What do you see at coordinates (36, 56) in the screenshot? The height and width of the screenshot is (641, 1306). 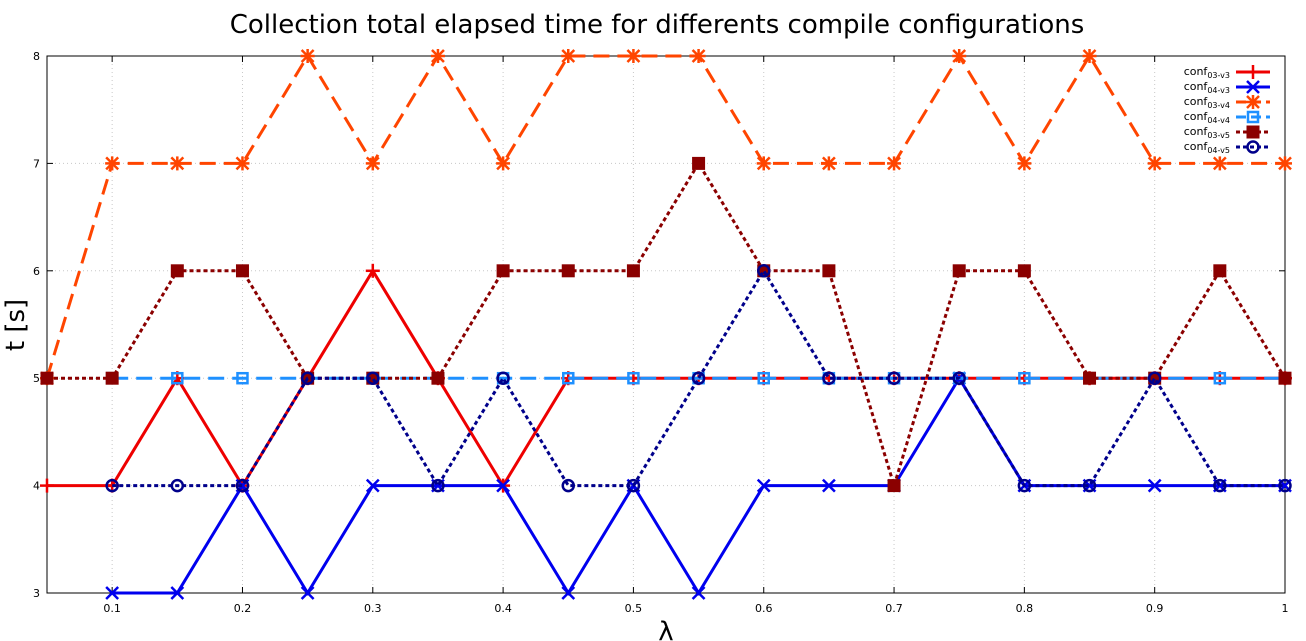 I see `y-tick-label: 8` at bounding box center [36, 56].